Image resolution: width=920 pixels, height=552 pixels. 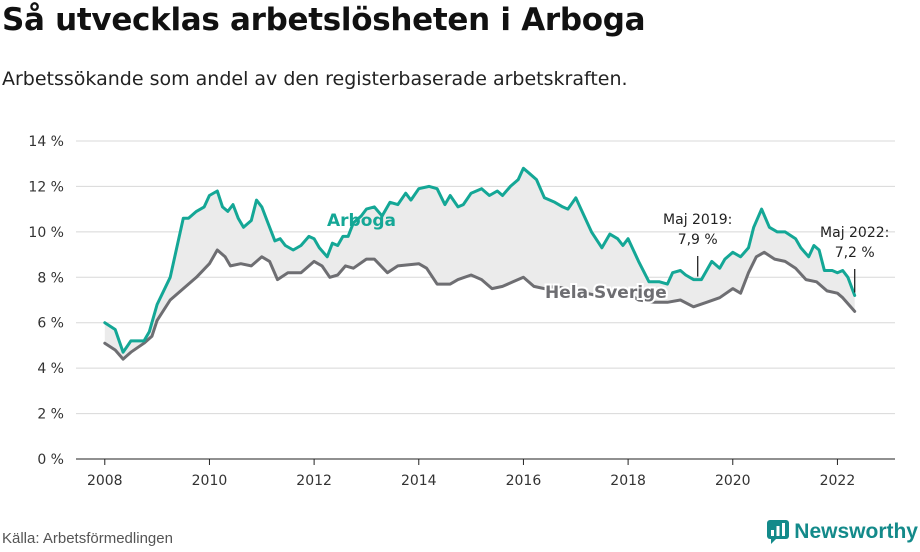 I want to click on source-note: Källa: Arbetsförmedlingen, so click(x=87, y=538).